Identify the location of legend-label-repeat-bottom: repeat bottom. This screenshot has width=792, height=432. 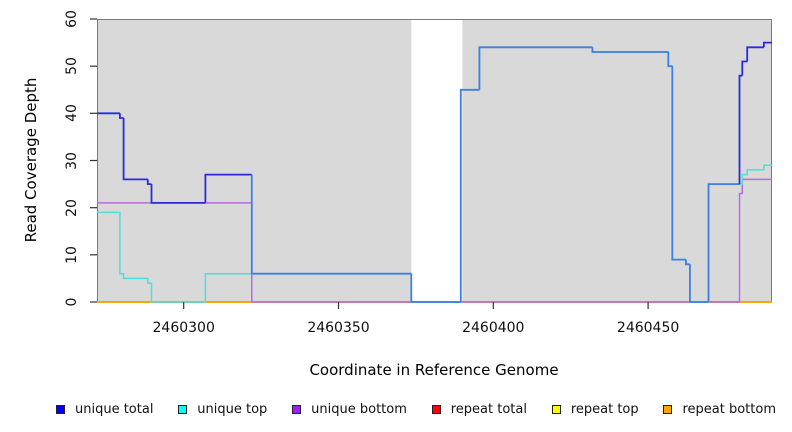
(729, 409).